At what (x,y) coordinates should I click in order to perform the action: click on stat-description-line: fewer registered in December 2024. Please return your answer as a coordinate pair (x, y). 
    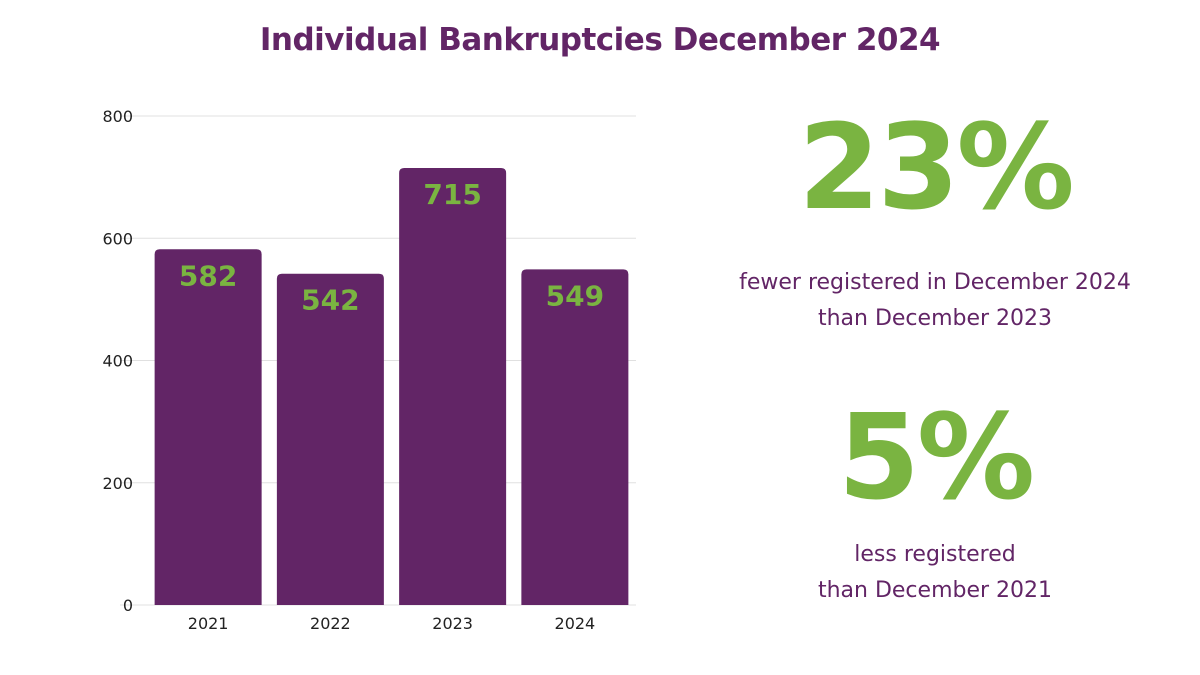
    Looking at the image, I should click on (935, 282).